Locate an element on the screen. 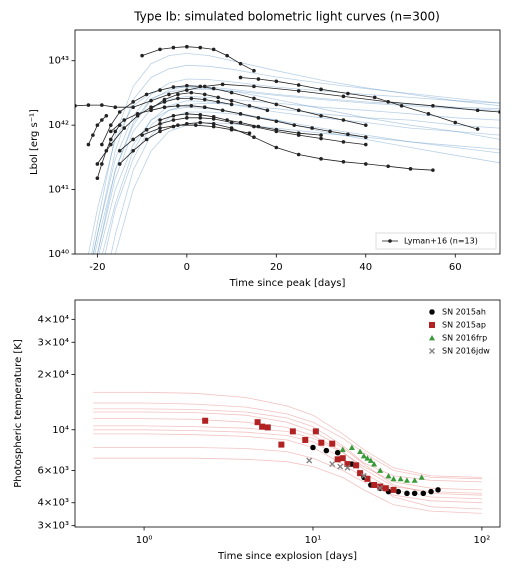 This screenshot has width=512, height=576. legend-label: SN 2015ap is located at coordinates (464, 325).